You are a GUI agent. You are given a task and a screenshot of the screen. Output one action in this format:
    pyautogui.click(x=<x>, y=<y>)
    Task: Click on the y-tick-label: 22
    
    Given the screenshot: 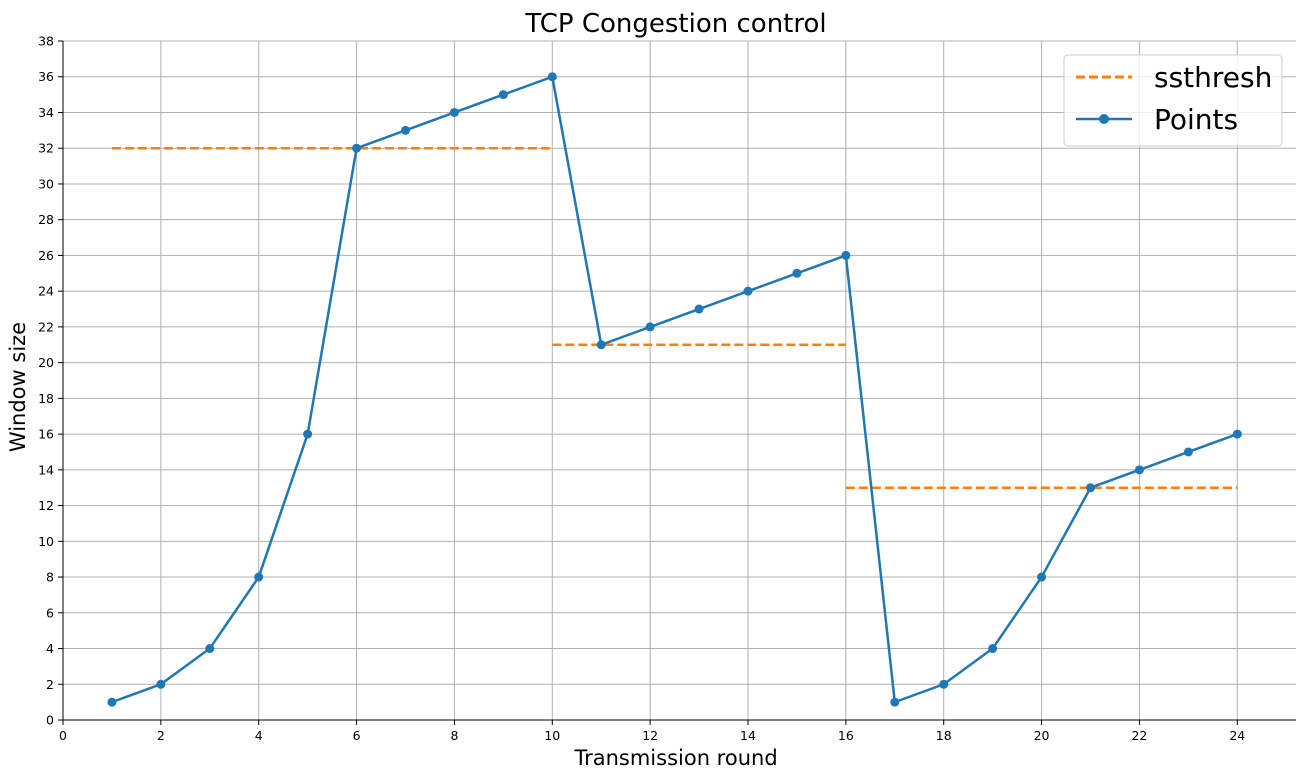 What is the action you would take?
    pyautogui.click(x=46, y=326)
    